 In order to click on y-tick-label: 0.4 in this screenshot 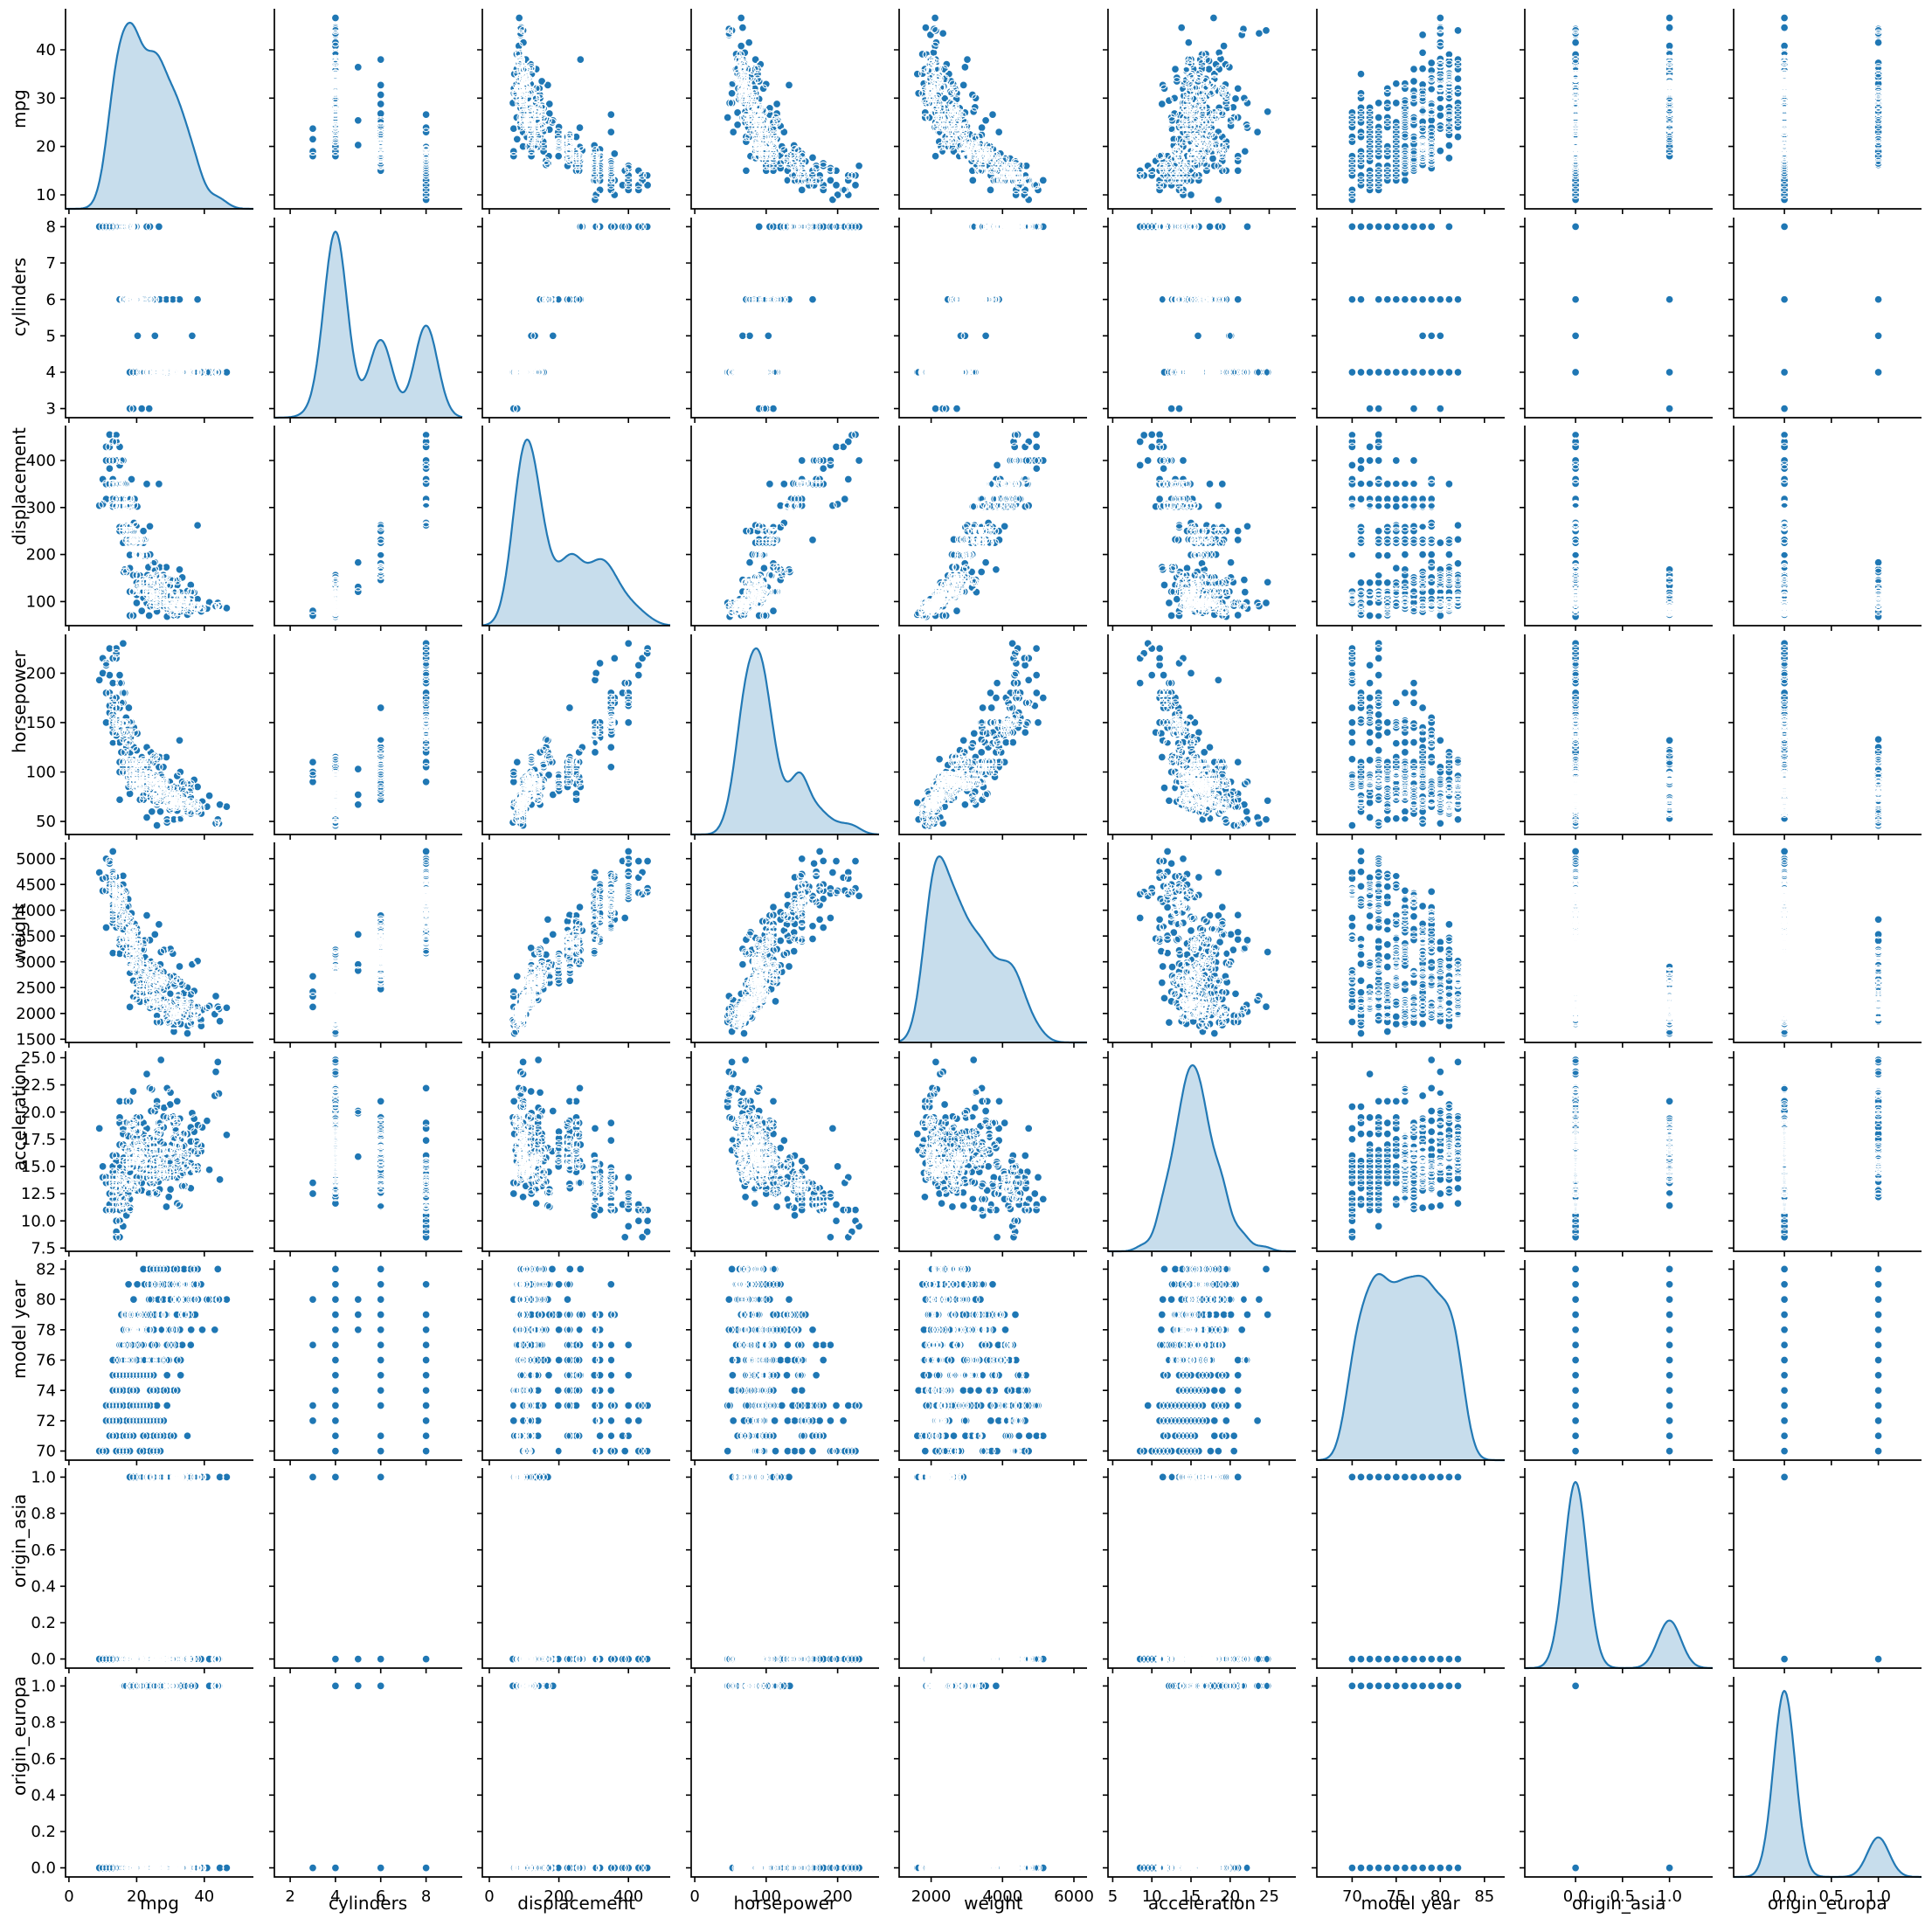, I will do `click(43, 1795)`.